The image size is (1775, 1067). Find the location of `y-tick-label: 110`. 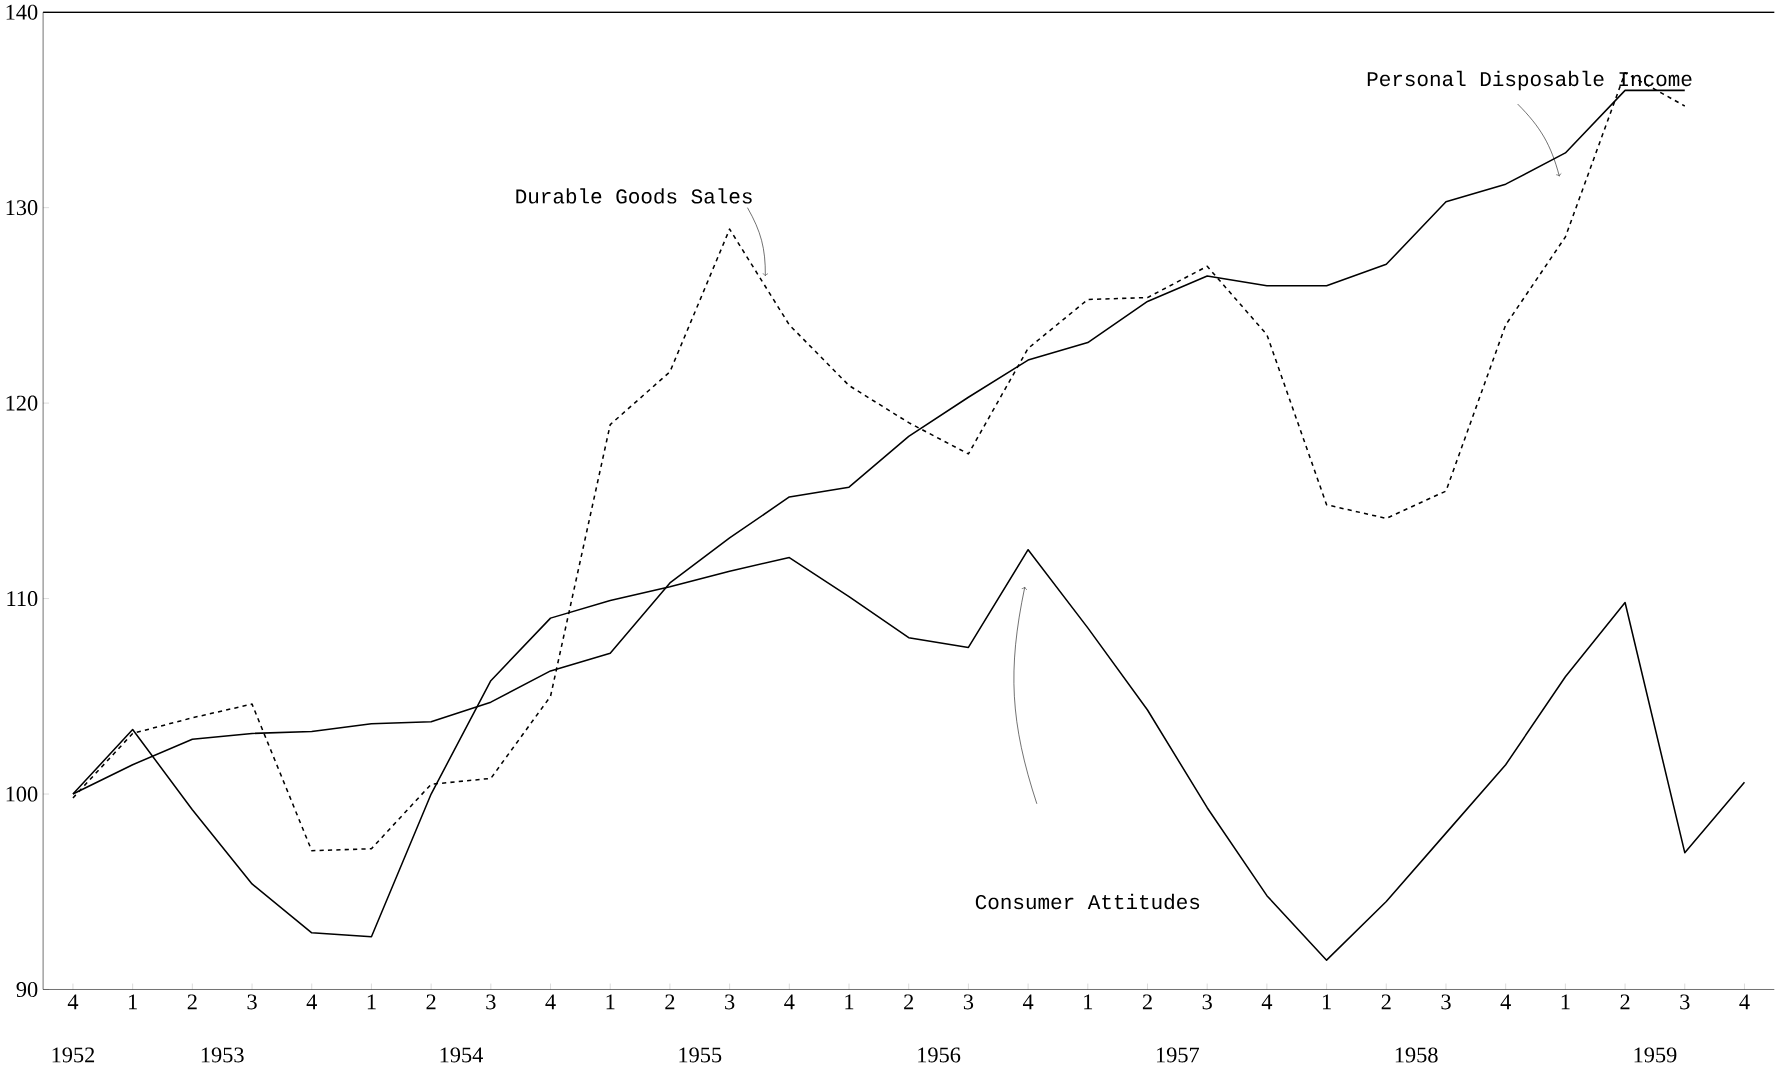

y-tick-label: 110 is located at coordinates (22, 598).